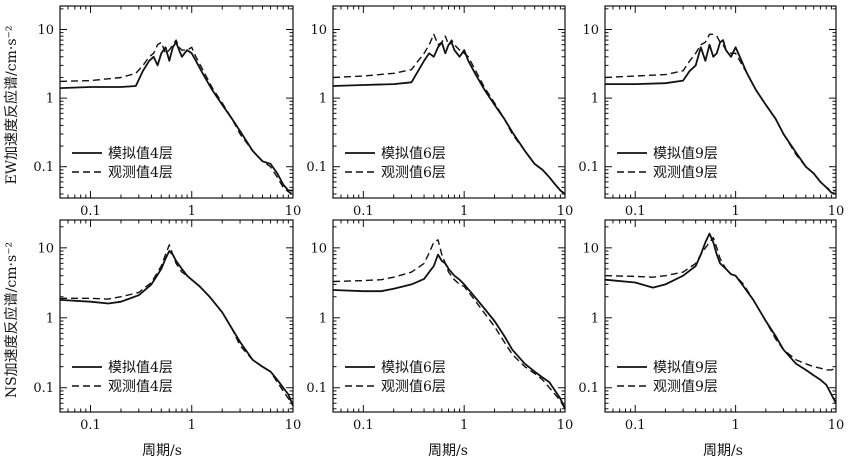 Image resolution: width=858 pixels, height=462 pixels. Describe the element at coordinates (162, 451) in the screenshot. I see `x-axis-title-1: 周期/s` at that location.